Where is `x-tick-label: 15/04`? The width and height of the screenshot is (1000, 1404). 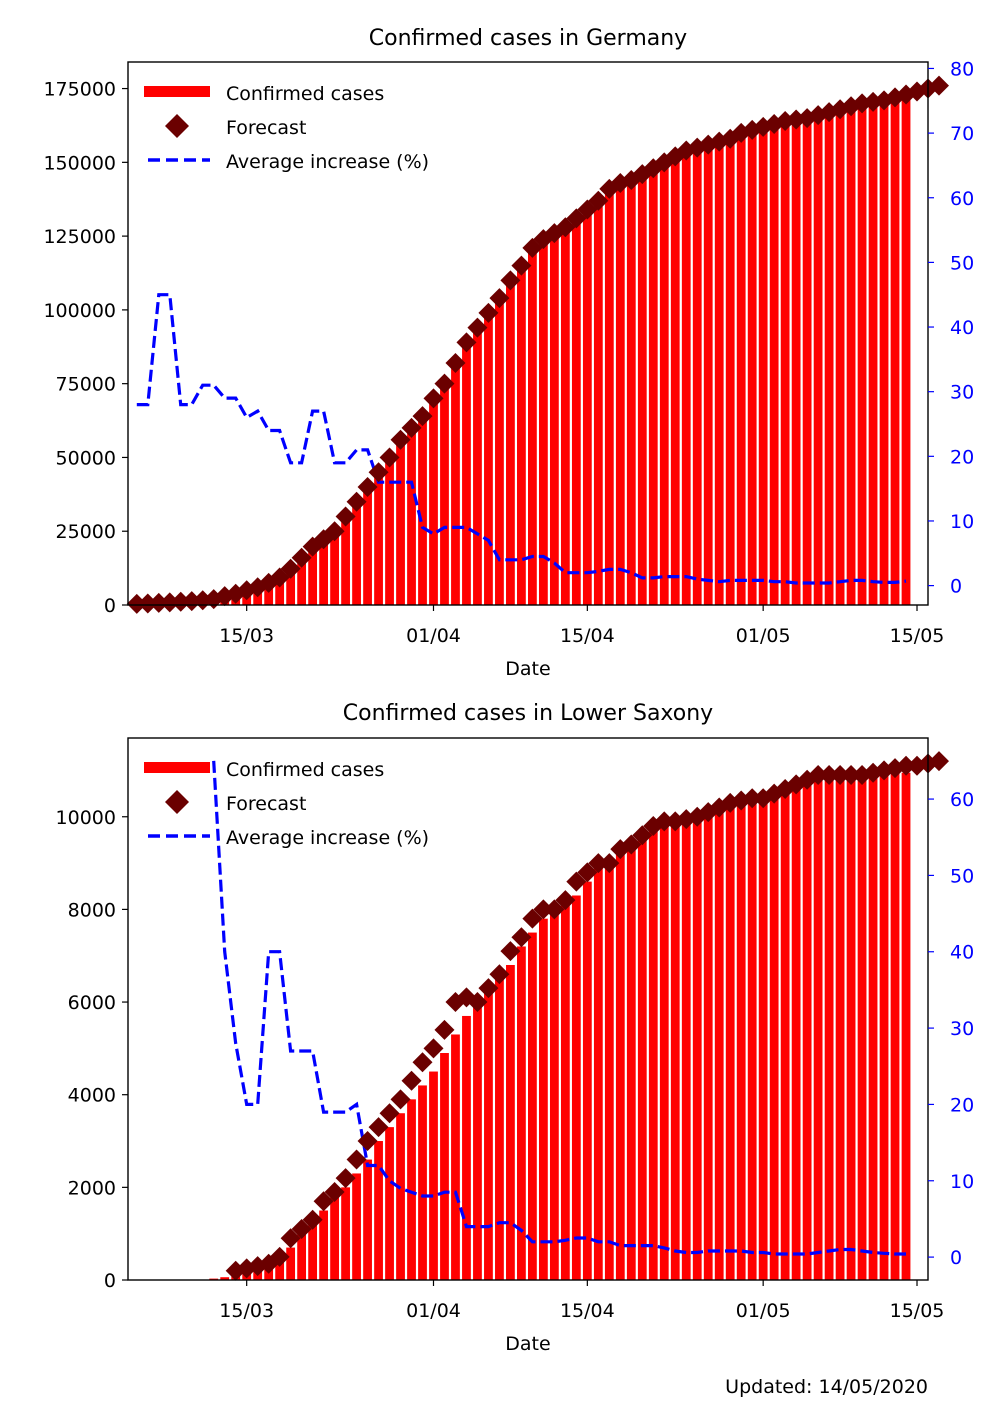 x-tick-label: 15/04 is located at coordinates (587, 1311).